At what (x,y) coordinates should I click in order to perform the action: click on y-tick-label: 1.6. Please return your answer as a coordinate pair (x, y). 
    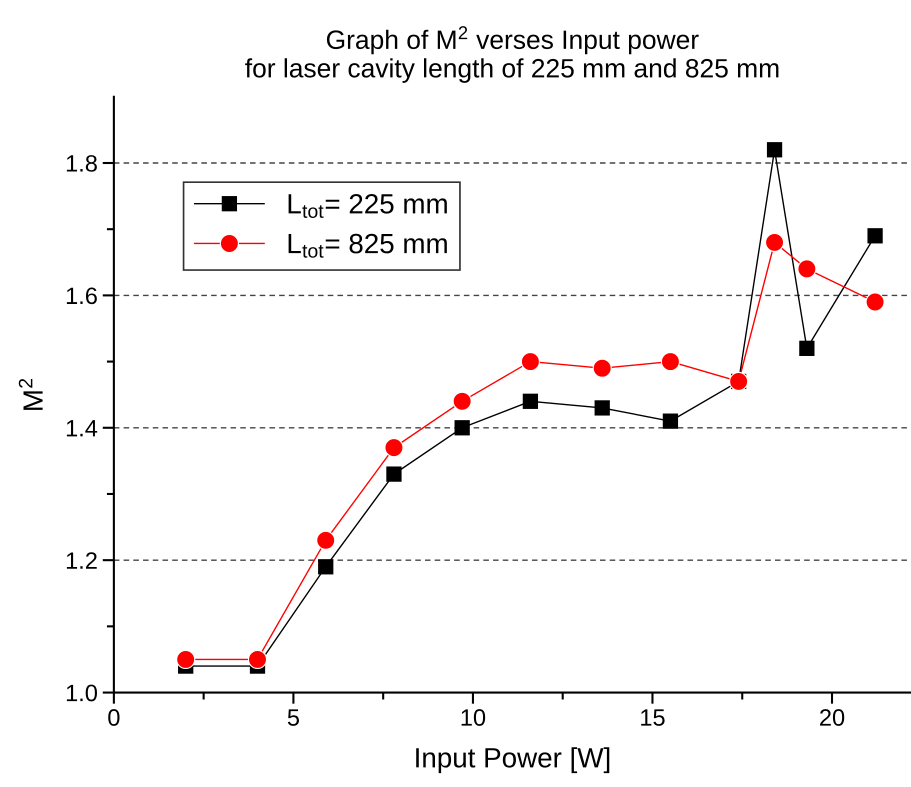
    Looking at the image, I should click on (81, 295).